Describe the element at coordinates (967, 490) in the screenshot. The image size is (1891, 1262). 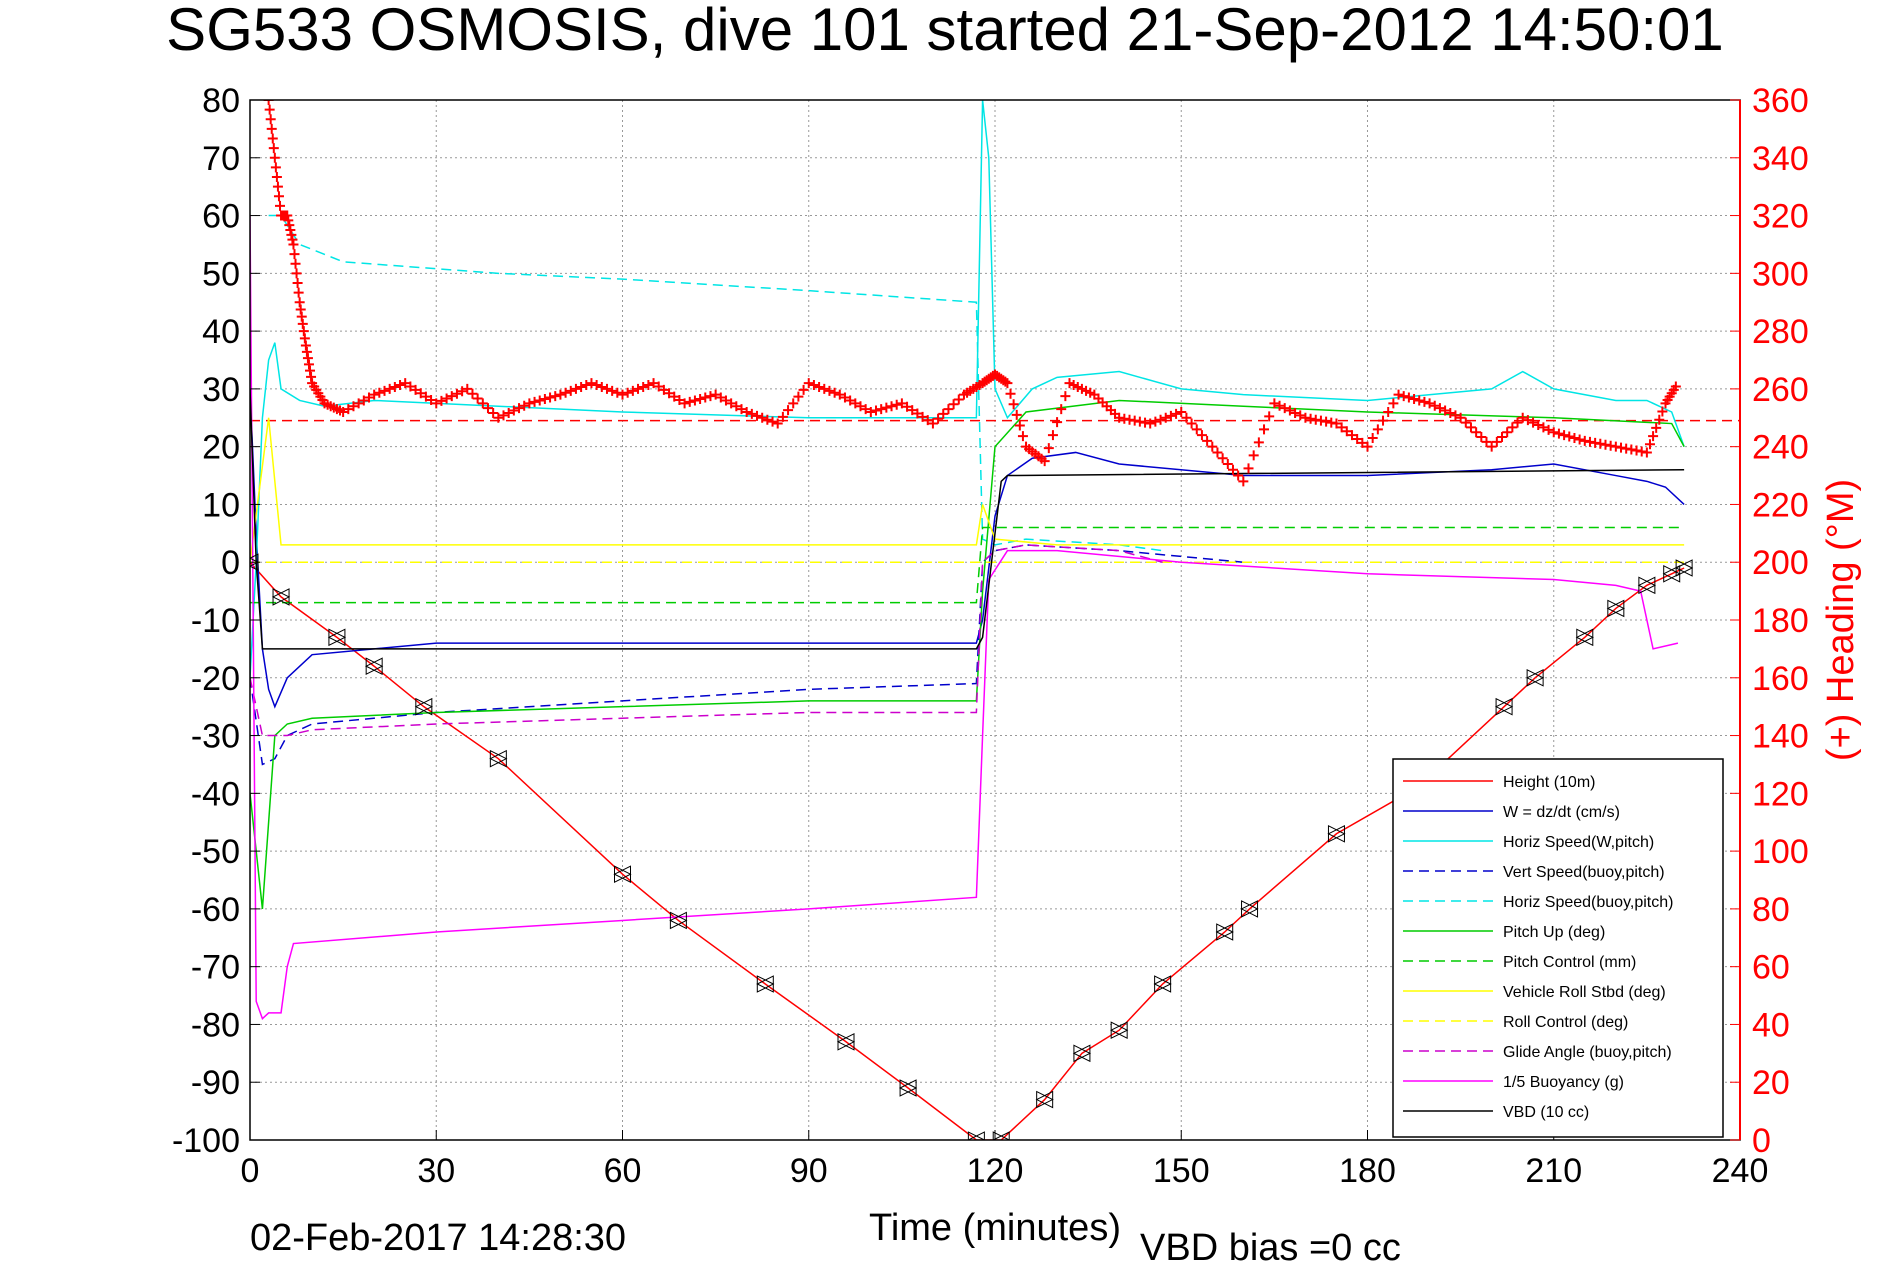
I see `series-line-vehicle-roll-stbd-deg` at that location.